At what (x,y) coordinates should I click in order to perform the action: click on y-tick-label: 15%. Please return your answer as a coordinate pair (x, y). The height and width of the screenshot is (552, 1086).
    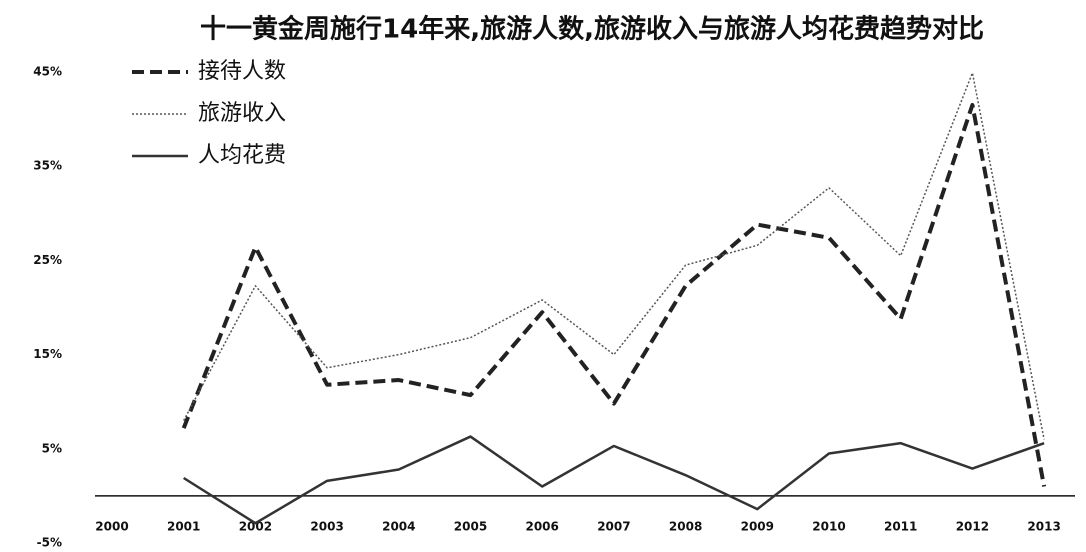
    Looking at the image, I should click on (47, 354).